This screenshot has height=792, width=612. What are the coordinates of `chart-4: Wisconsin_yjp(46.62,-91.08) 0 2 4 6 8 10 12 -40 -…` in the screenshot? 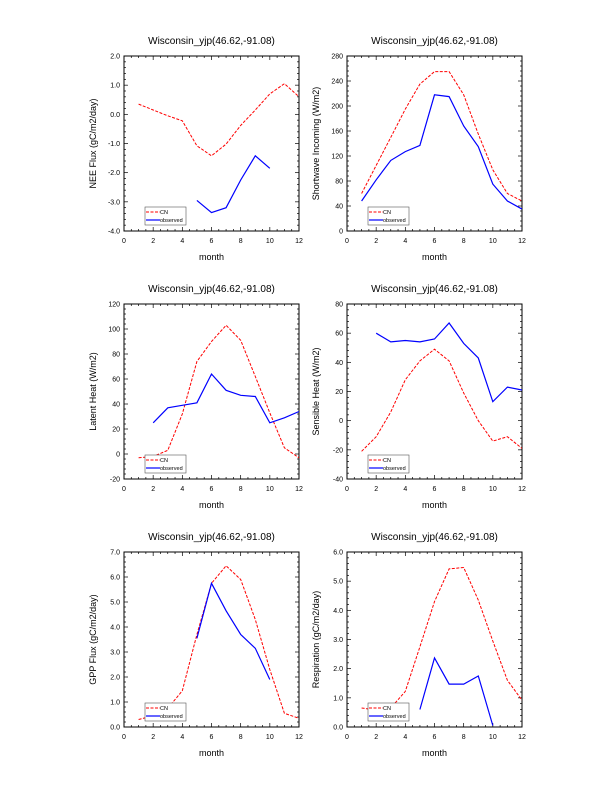 It's located at (418, 397).